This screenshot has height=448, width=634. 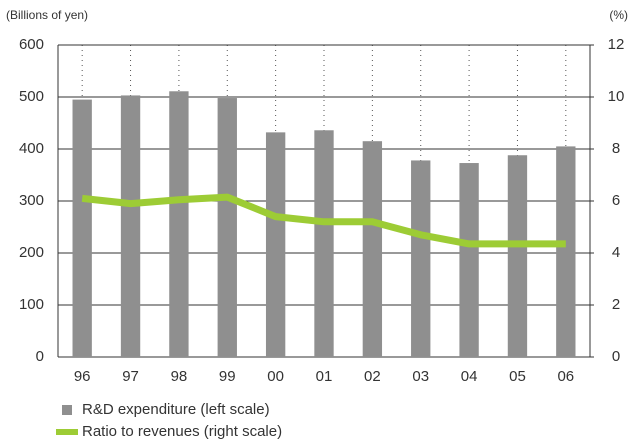 I want to click on y-tick-label: 500, so click(x=31, y=96).